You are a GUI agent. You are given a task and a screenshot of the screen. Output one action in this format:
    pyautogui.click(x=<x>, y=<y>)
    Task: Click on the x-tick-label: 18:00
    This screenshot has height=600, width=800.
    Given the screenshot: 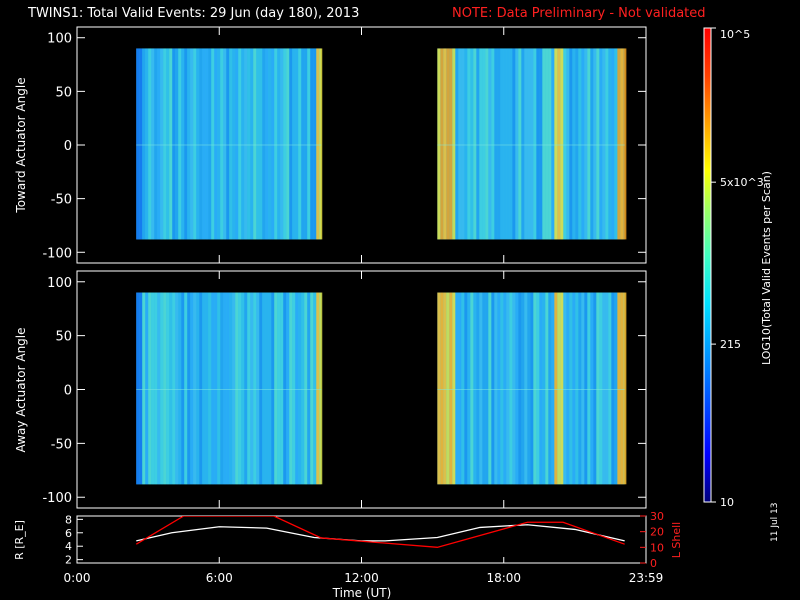 What is the action you would take?
    pyautogui.click(x=503, y=578)
    